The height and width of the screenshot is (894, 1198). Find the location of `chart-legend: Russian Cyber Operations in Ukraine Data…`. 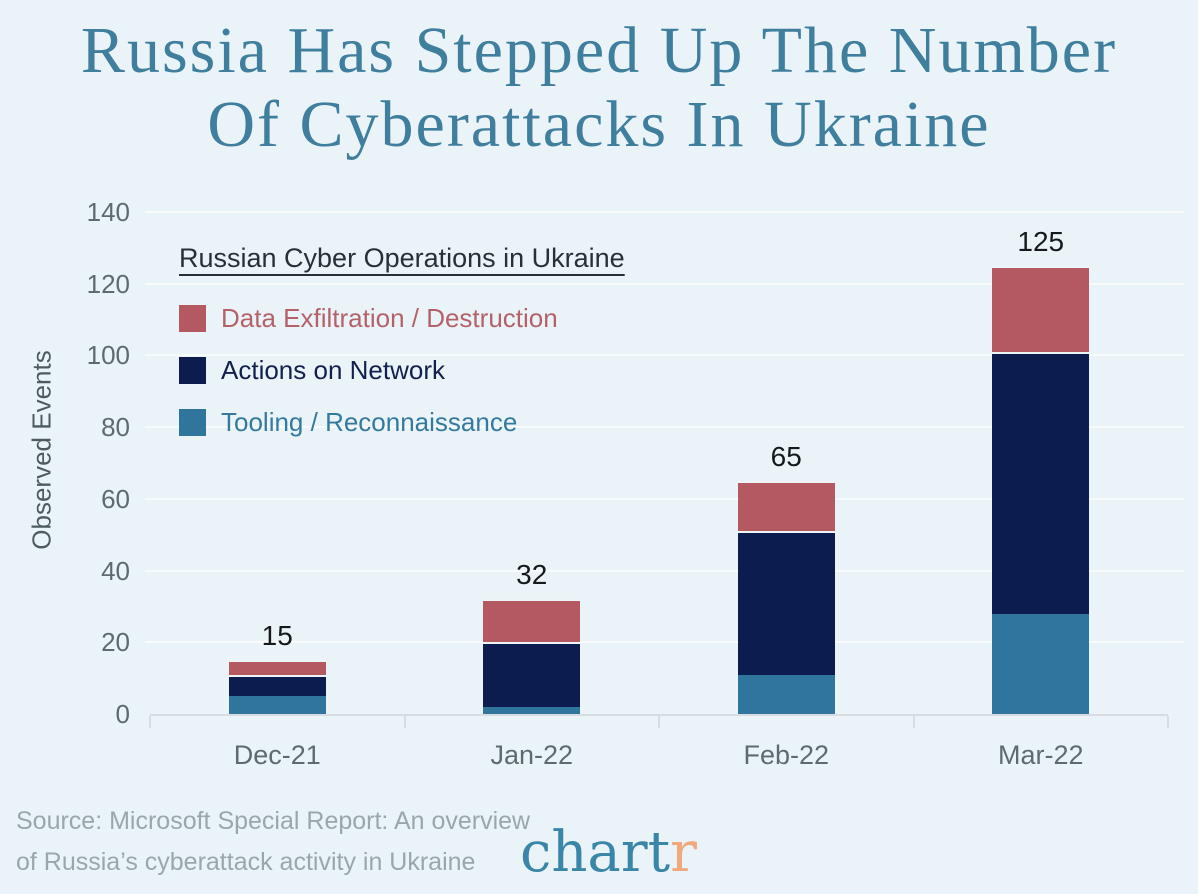

chart-legend: Russian Cyber Operations in Ukraine Data… is located at coordinates (402, 351).